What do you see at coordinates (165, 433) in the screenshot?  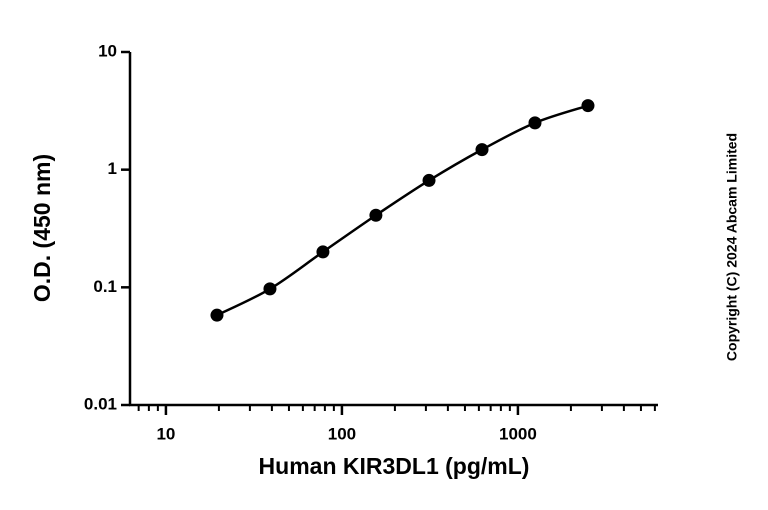 I see `x-tick-label: 10` at bounding box center [165, 433].